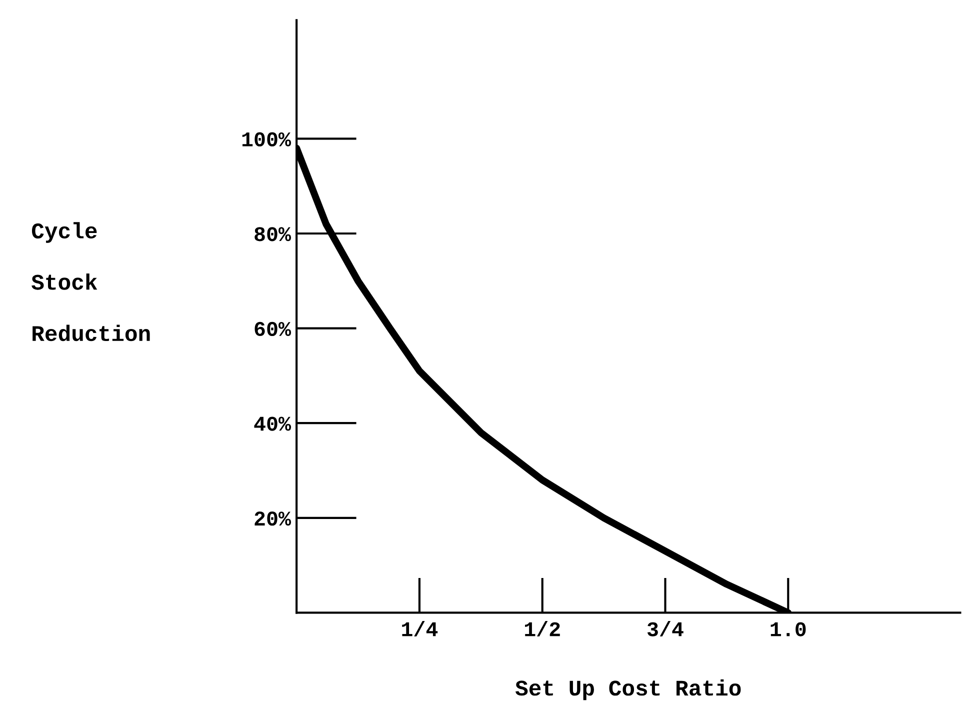 The image size is (966, 720). I want to click on x-tick-label: 1/2, so click(542, 628).